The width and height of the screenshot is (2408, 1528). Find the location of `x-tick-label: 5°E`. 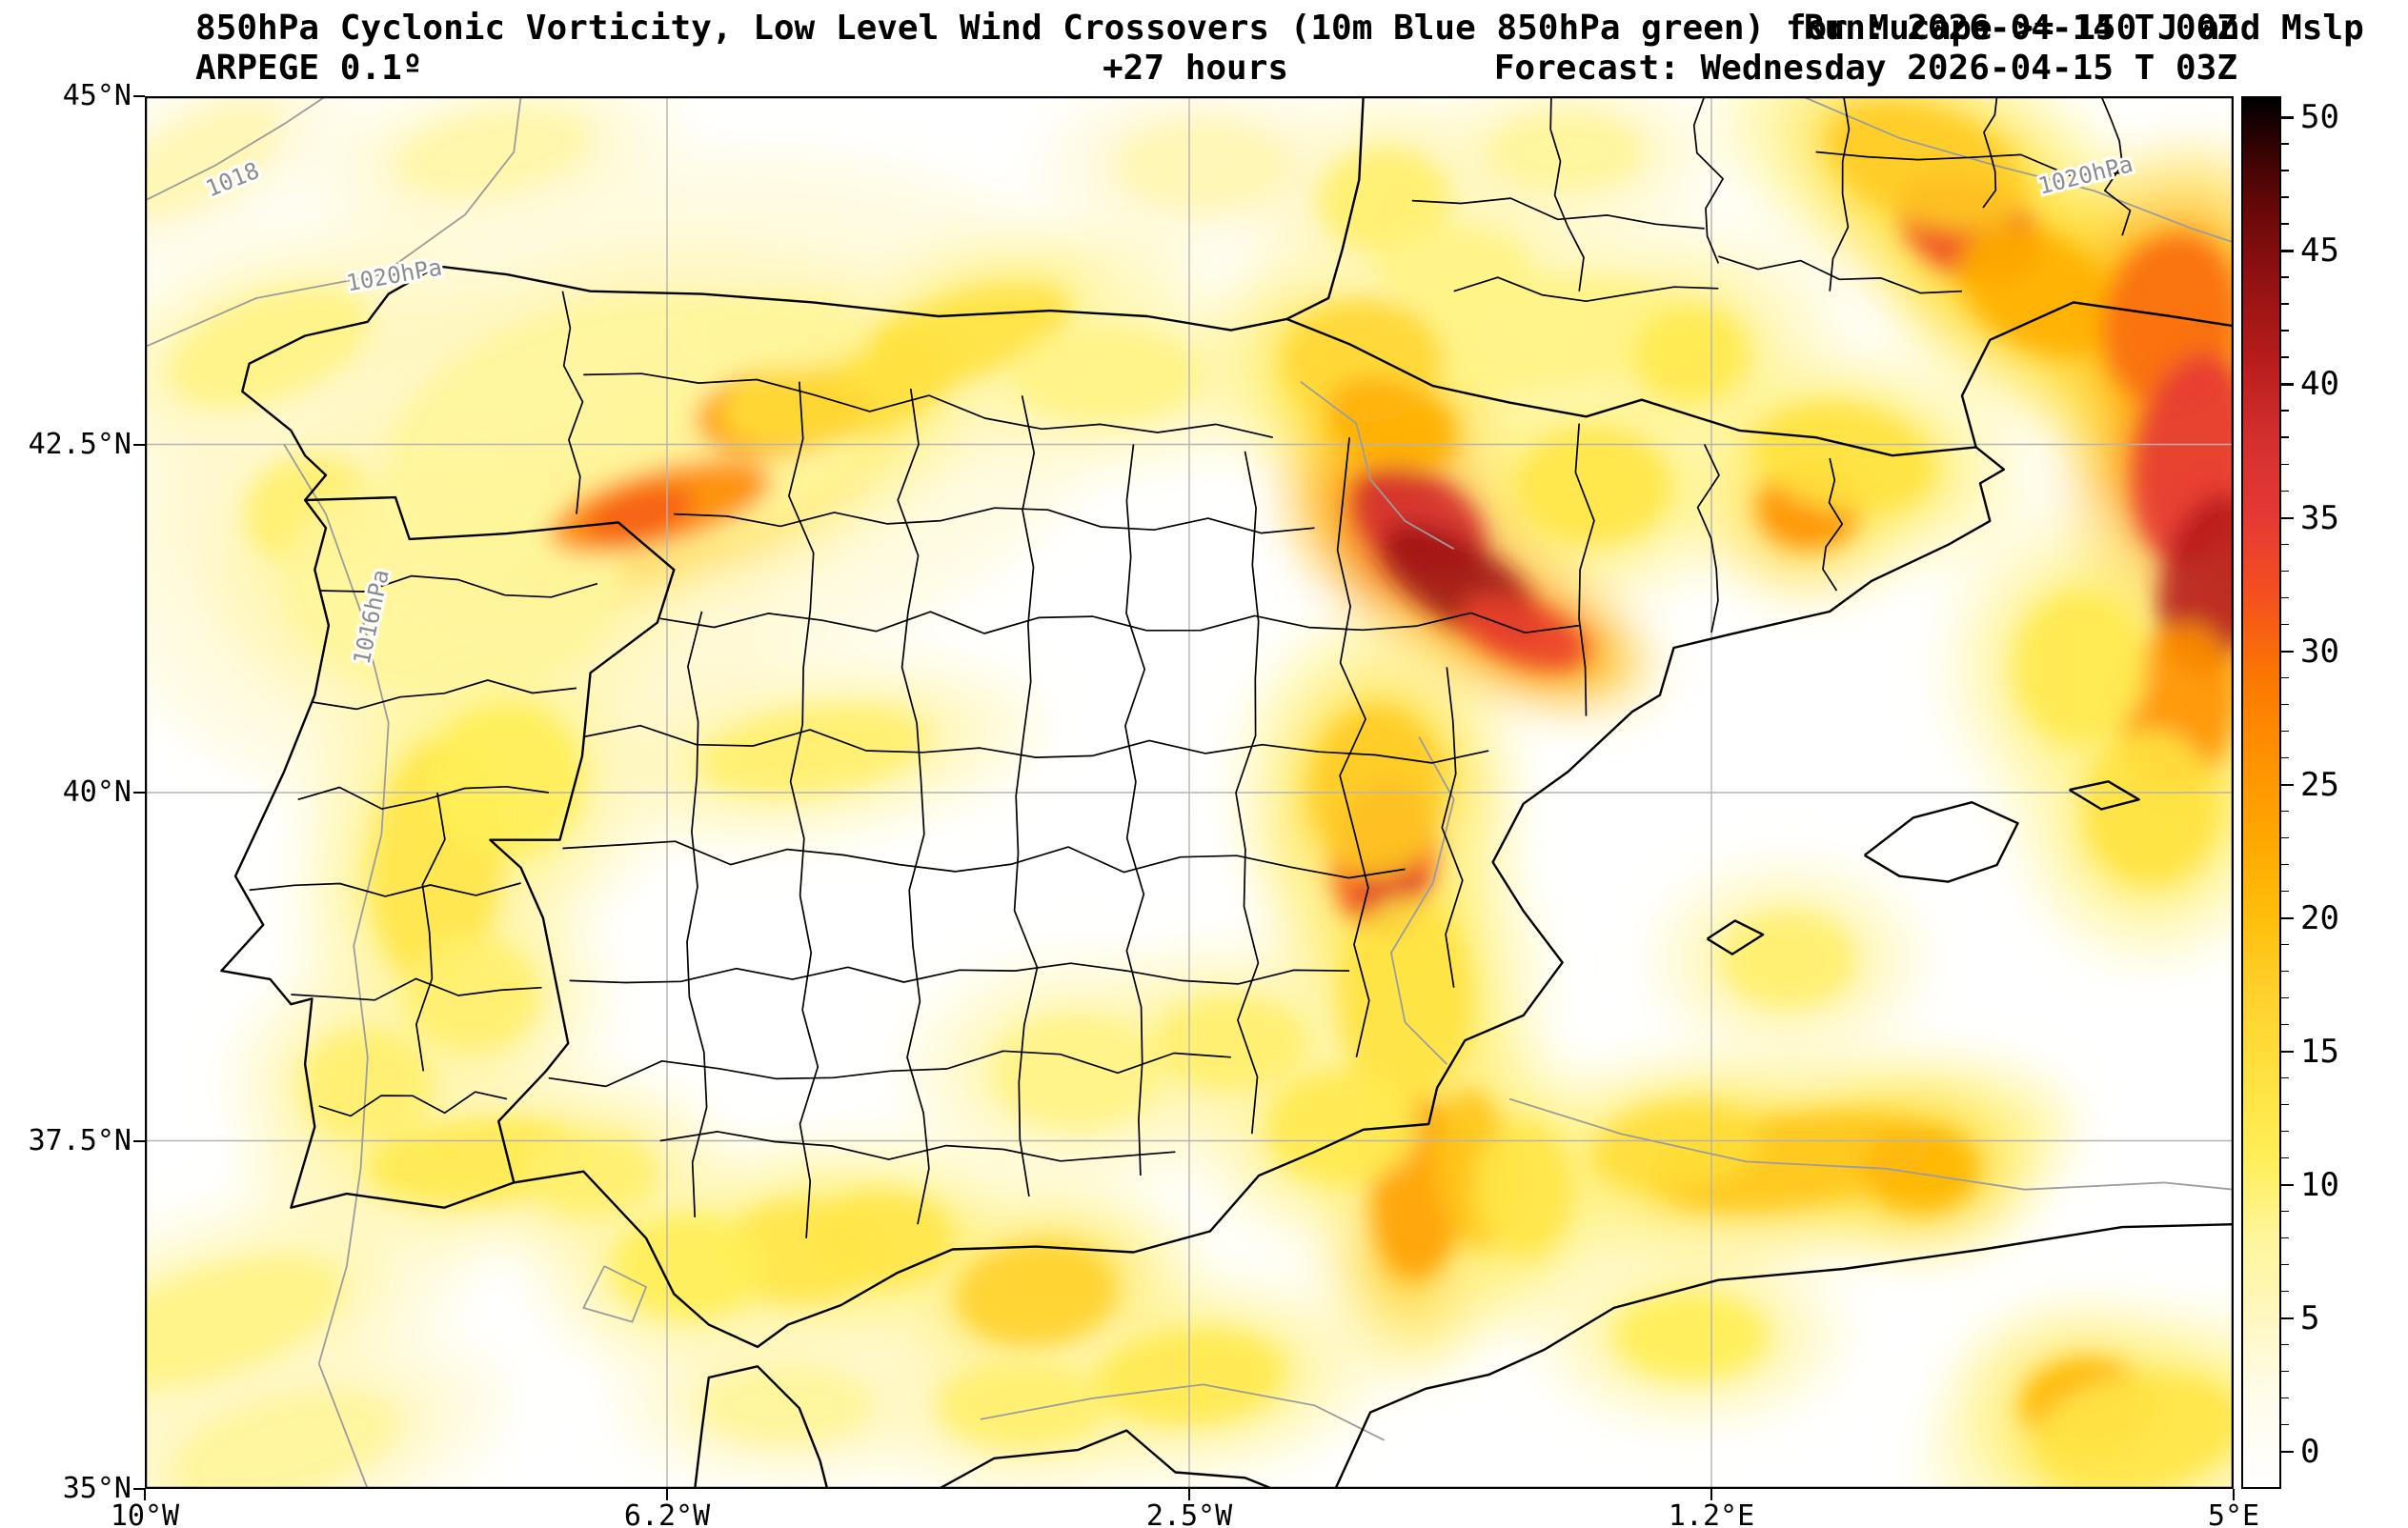

x-tick-label: 5°E is located at coordinates (2233, 1513).